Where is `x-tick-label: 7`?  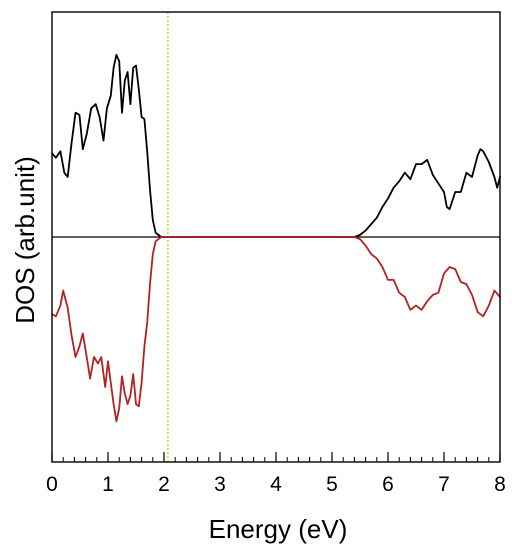
x-tick-label: 7 is located at coordinates (444, 484).